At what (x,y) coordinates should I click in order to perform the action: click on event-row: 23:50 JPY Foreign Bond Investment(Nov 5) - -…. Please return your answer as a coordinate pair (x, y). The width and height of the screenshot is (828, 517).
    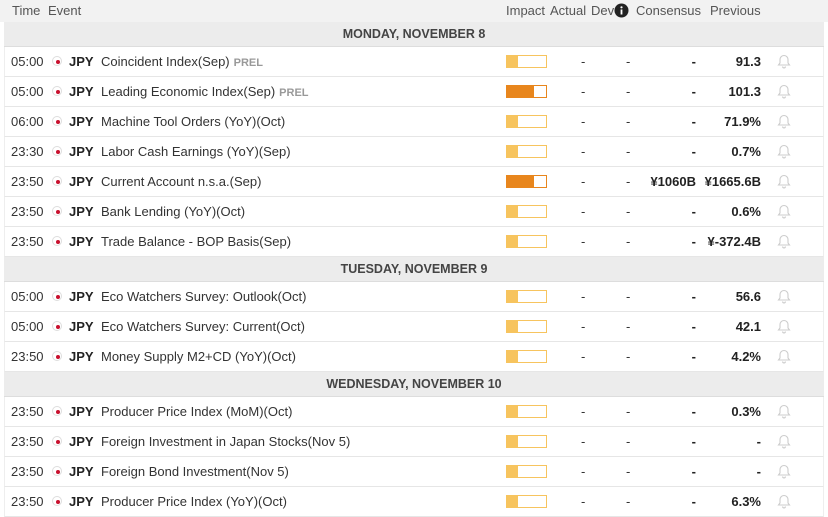
    Looking at the image, I should click on (414, 472).